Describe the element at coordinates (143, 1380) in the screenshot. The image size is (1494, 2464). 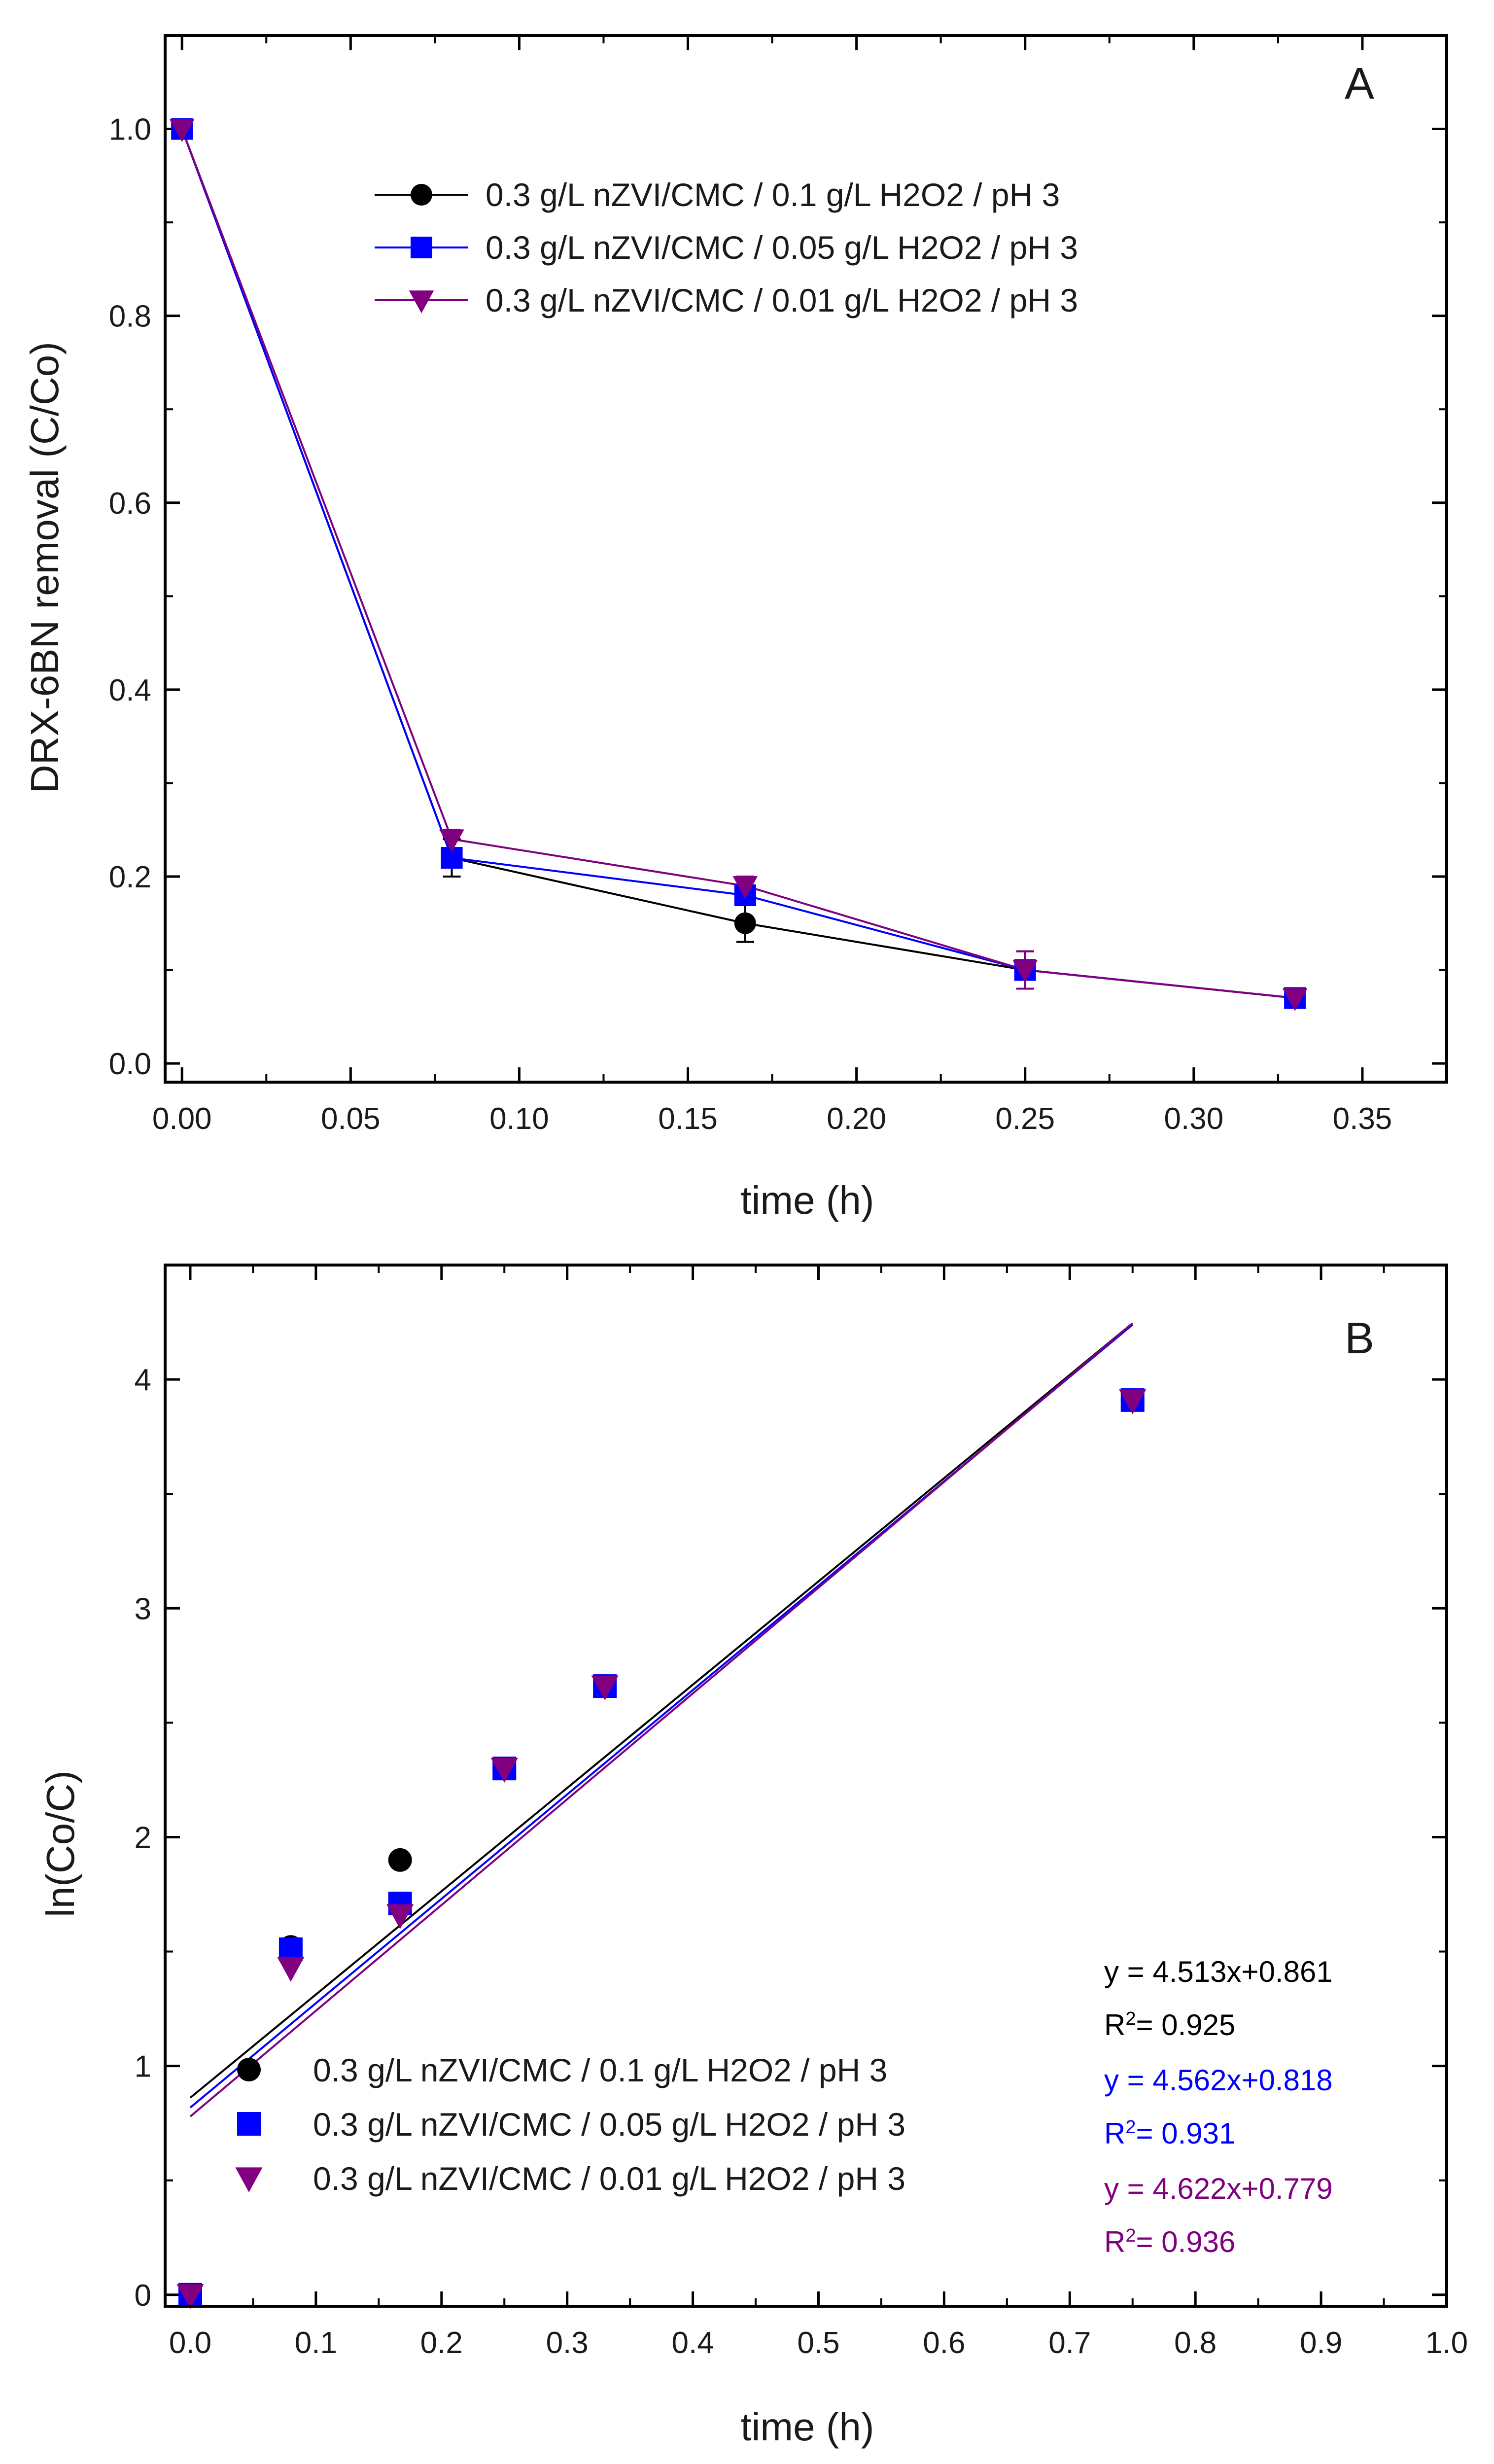
I see `y-tick-label: 4` at that location.